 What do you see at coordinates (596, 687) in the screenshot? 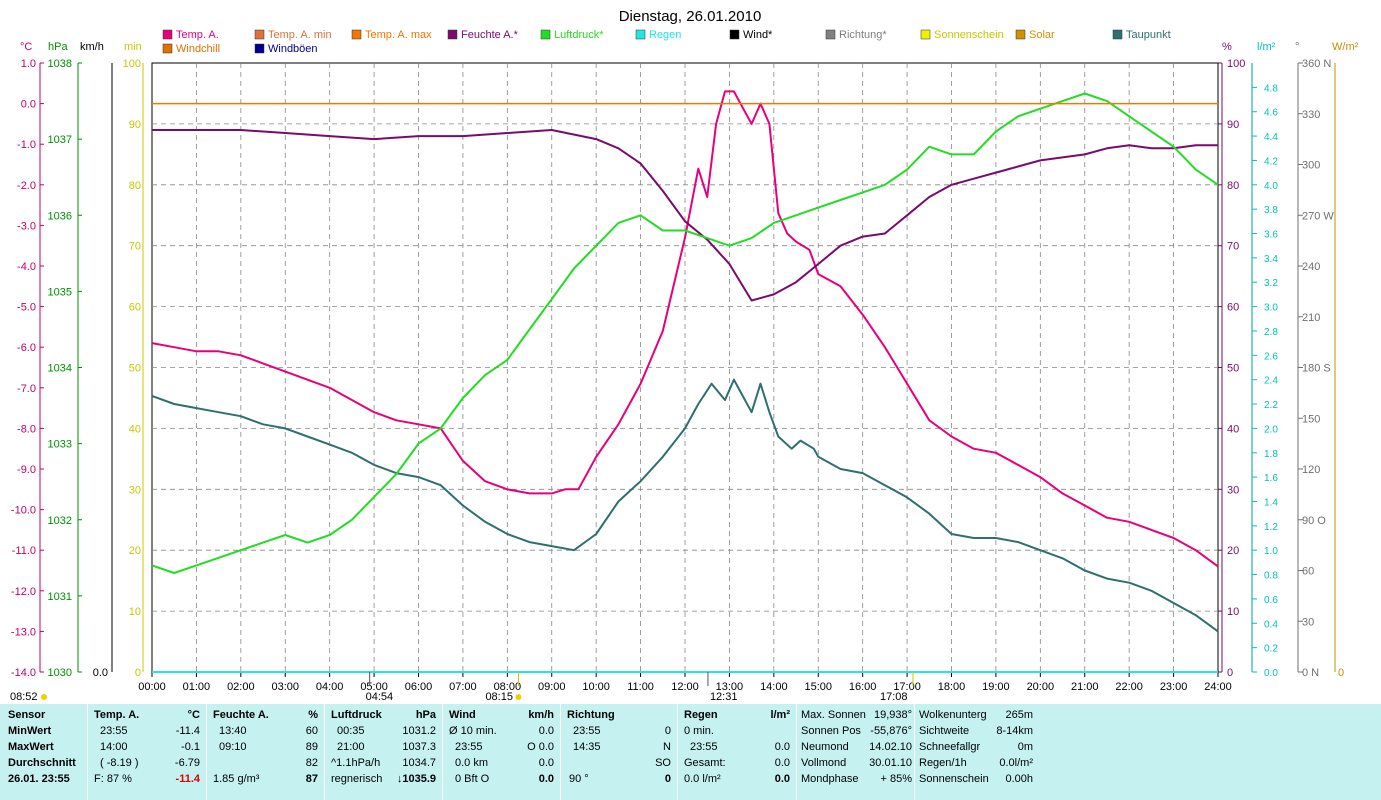
I see `x-tick-label: 10:00` at bounding box center [596, 687].